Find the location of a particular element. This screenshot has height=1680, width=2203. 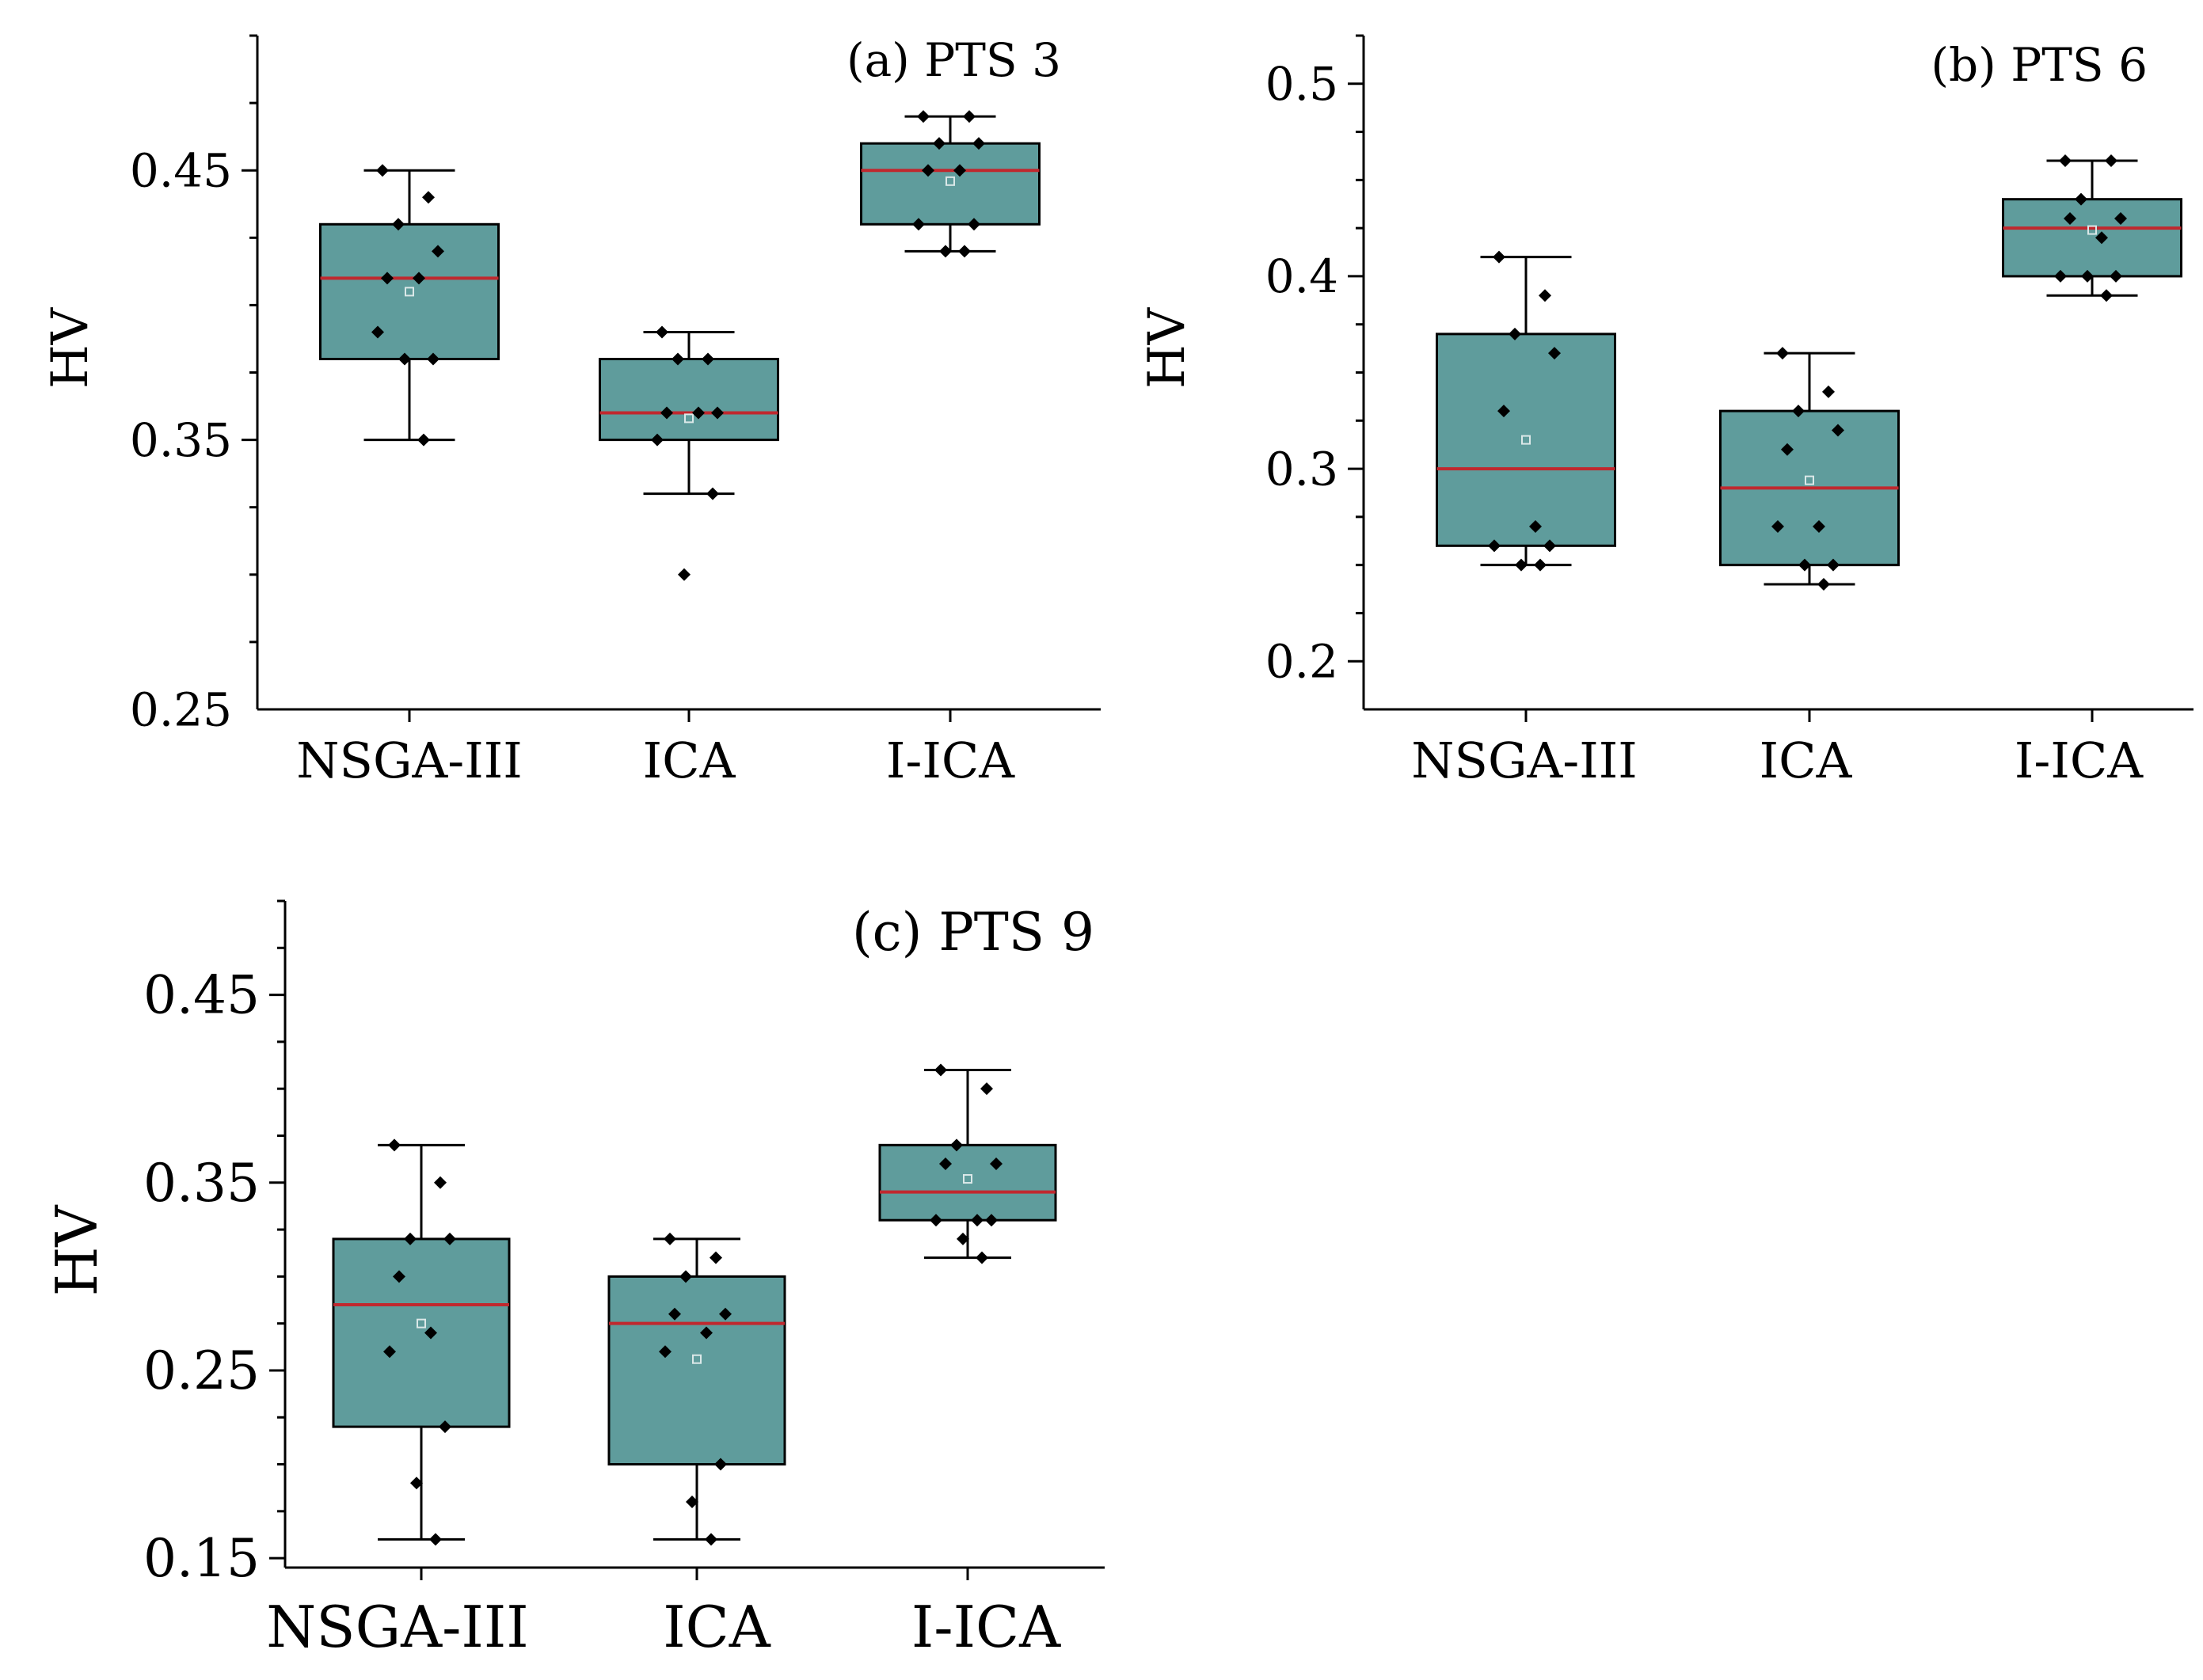

panel-c-nsgaiii-mean-marker is located at coordinates (421, 1323).